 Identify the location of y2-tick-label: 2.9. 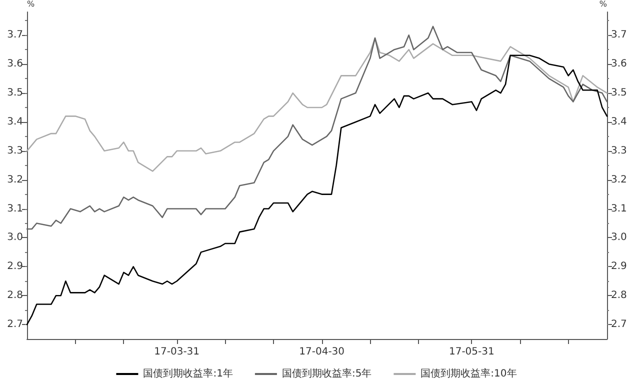
(619, 266).